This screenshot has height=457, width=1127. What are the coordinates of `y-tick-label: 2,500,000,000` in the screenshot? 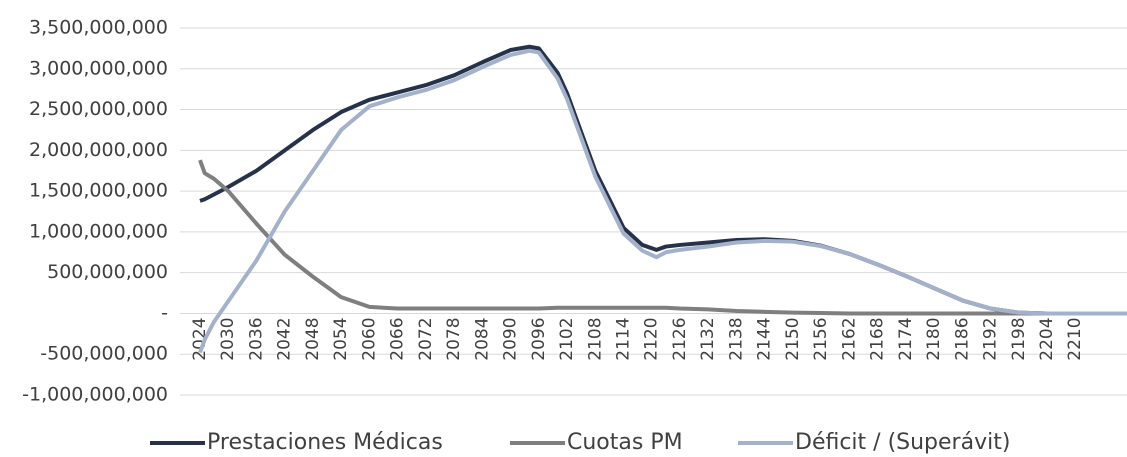 It's located at (98, 109).